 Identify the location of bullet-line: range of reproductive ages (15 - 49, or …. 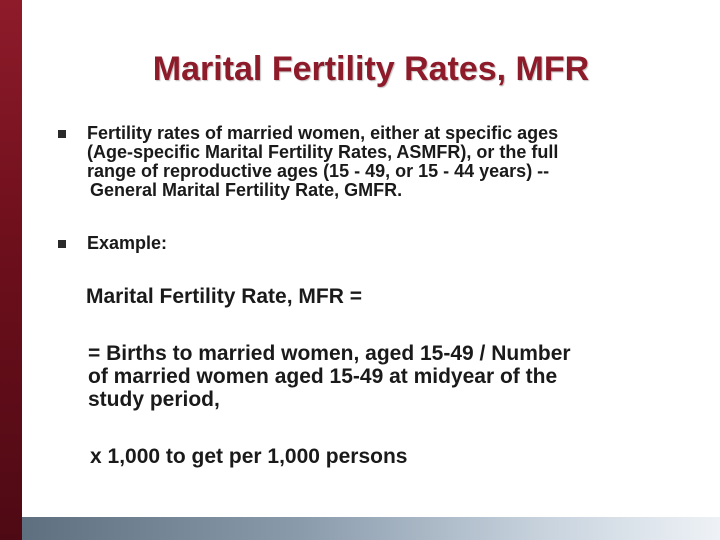
(318, 171).